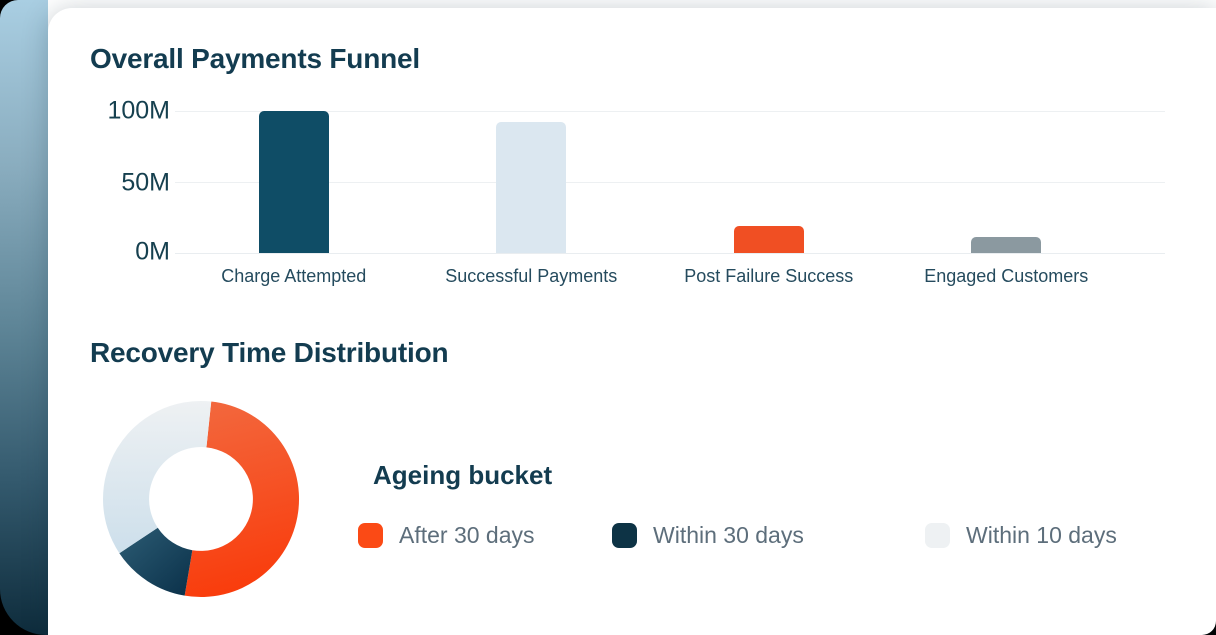 Image resolution: width=1216 pixels, height=635 pixels. Describe the element at coordinates (145, 182) in the screenshot. I see `y-tick-label: 50M` at that location.